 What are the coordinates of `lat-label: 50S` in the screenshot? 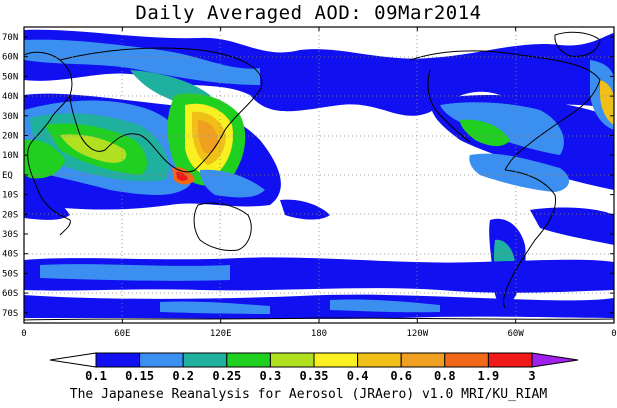 It's located at (10, 274).